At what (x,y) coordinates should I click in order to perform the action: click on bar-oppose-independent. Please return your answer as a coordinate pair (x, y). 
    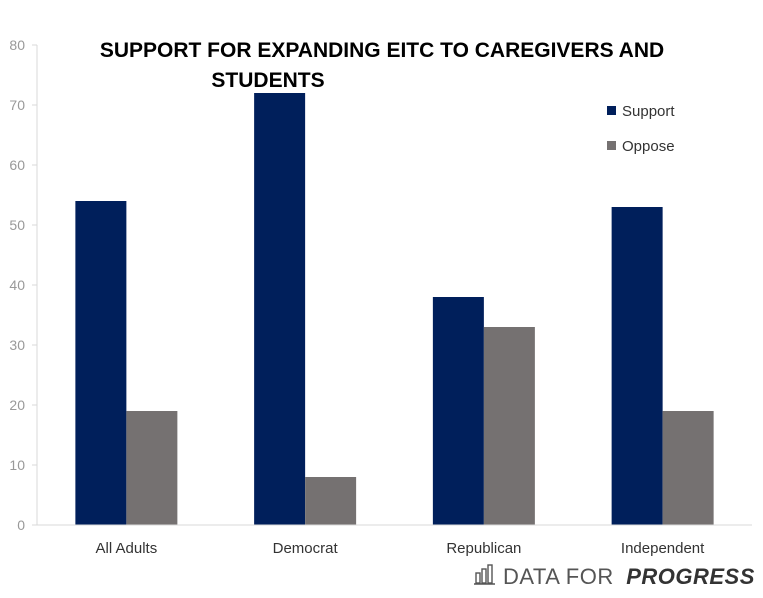
    Looking at the image, I should click on (688, 468).